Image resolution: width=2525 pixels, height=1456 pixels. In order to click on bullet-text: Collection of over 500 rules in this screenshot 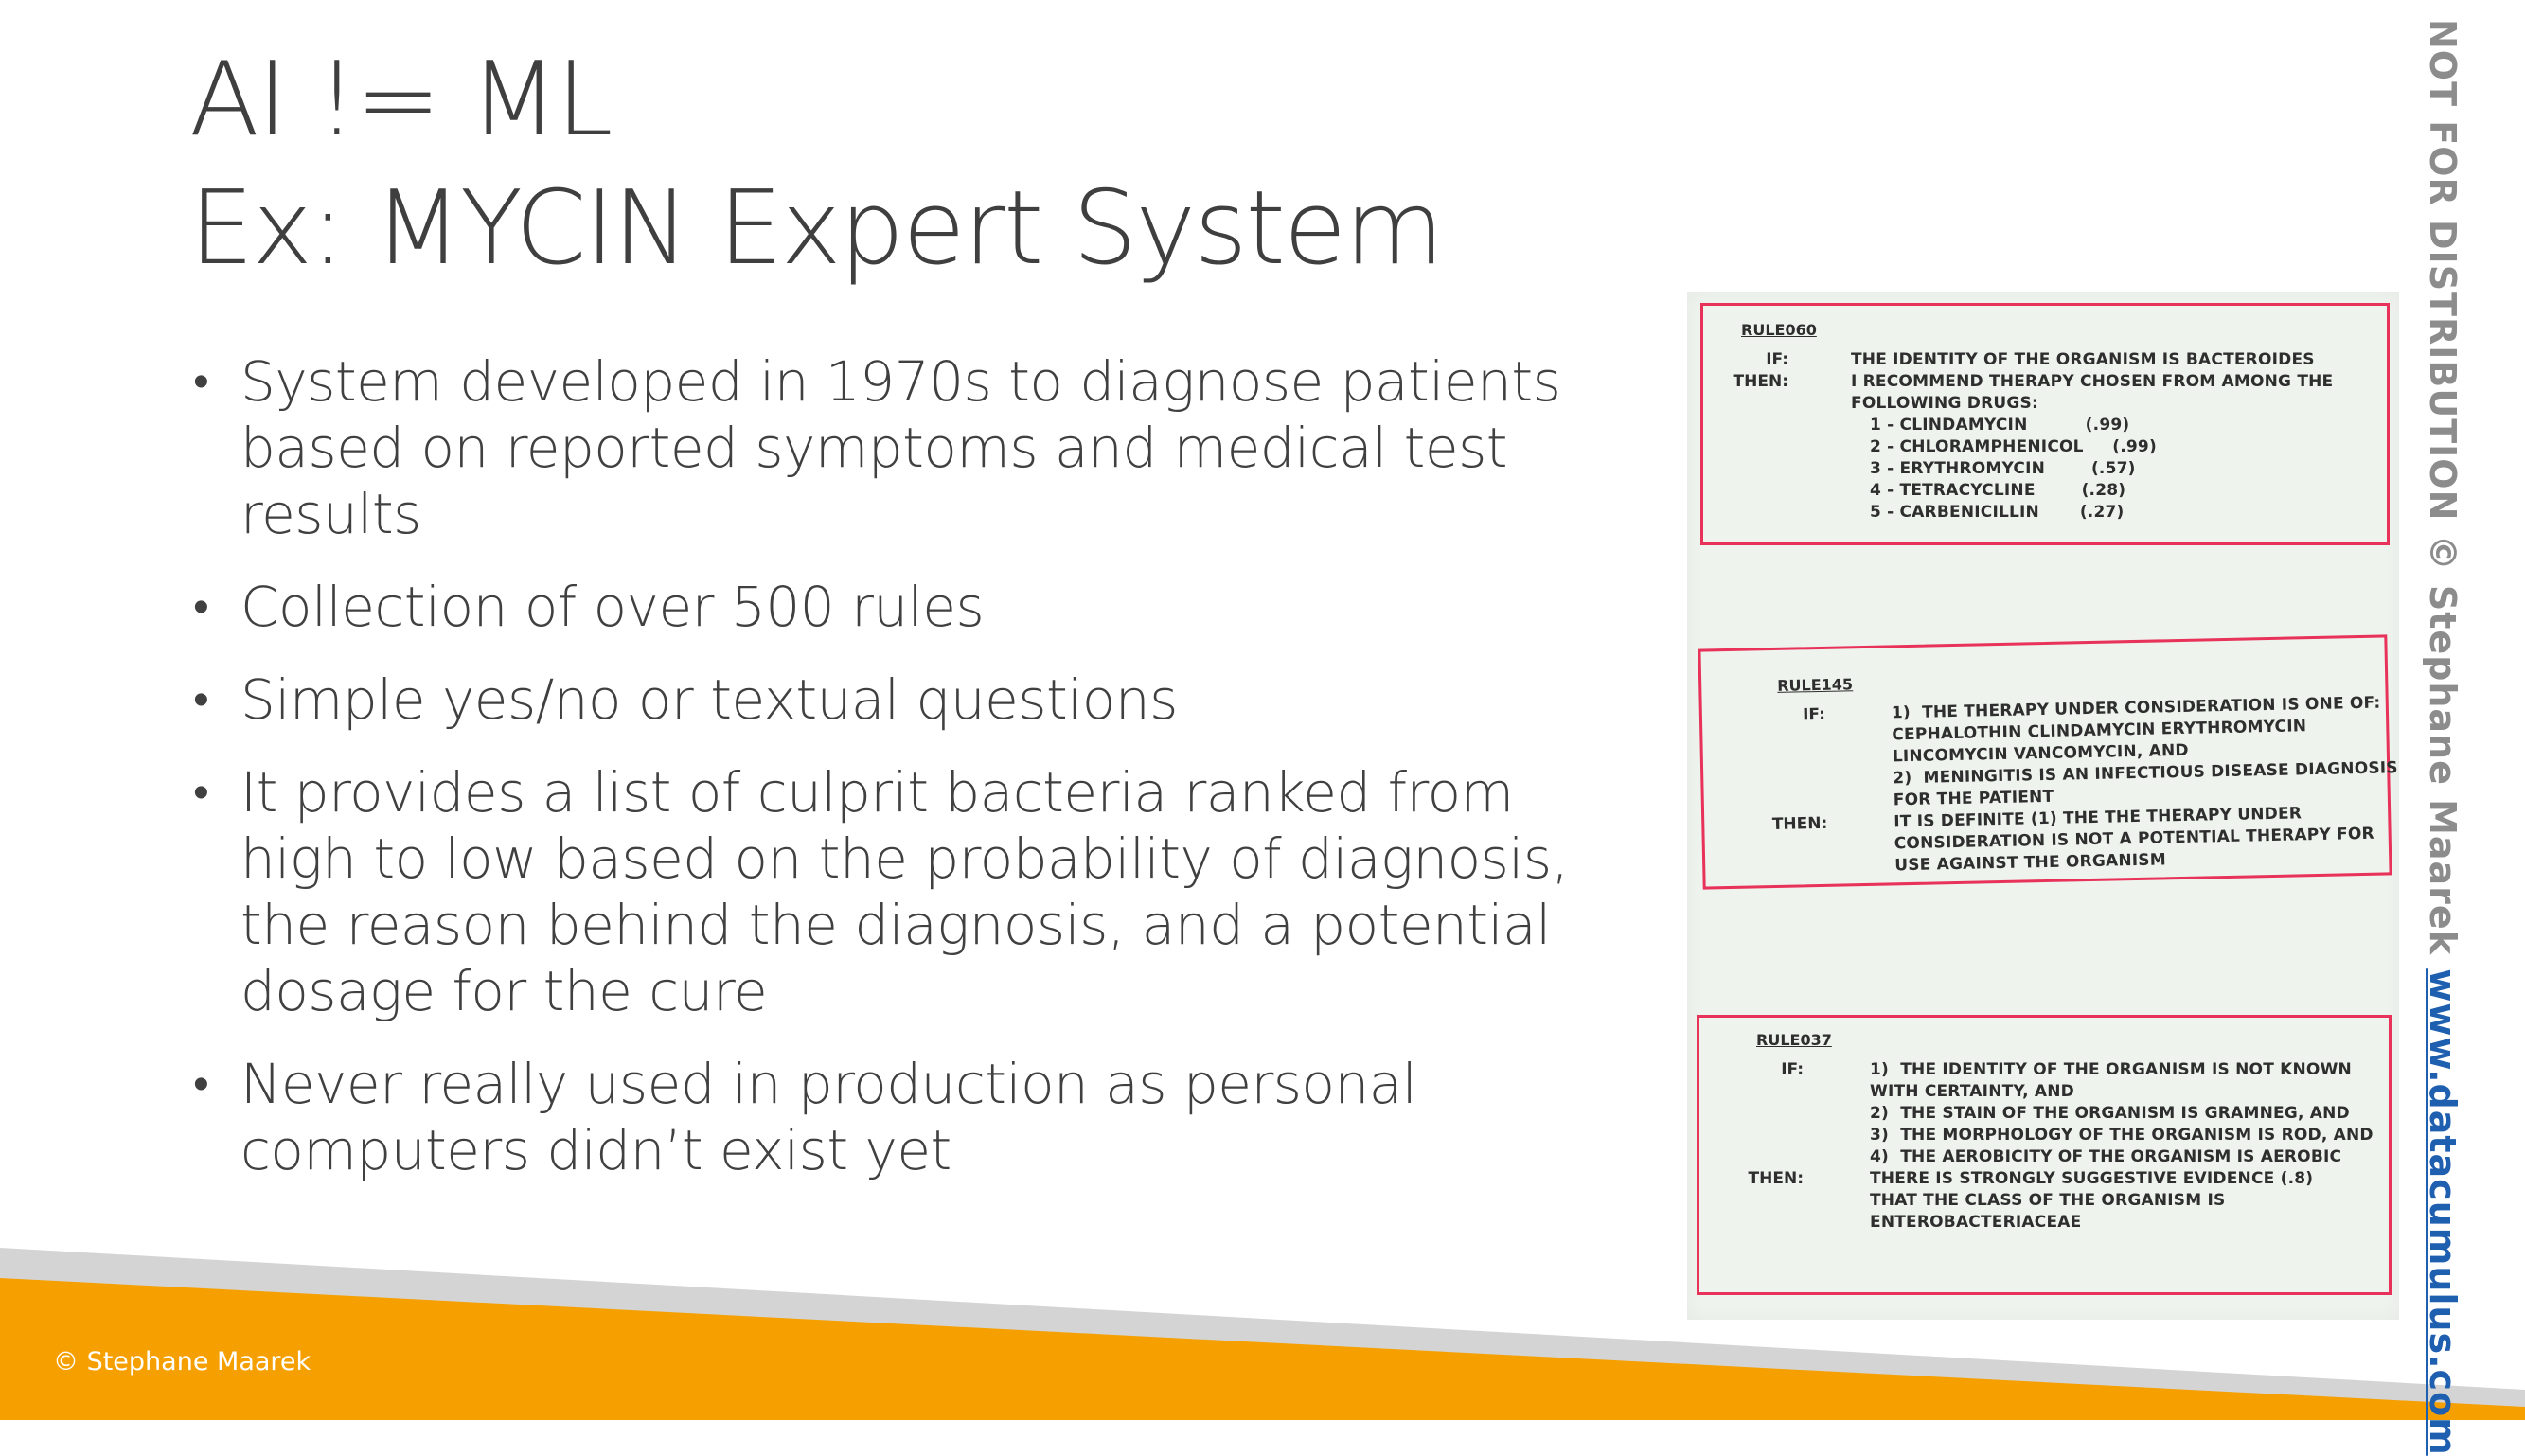, I will do `click(613, 607)`.